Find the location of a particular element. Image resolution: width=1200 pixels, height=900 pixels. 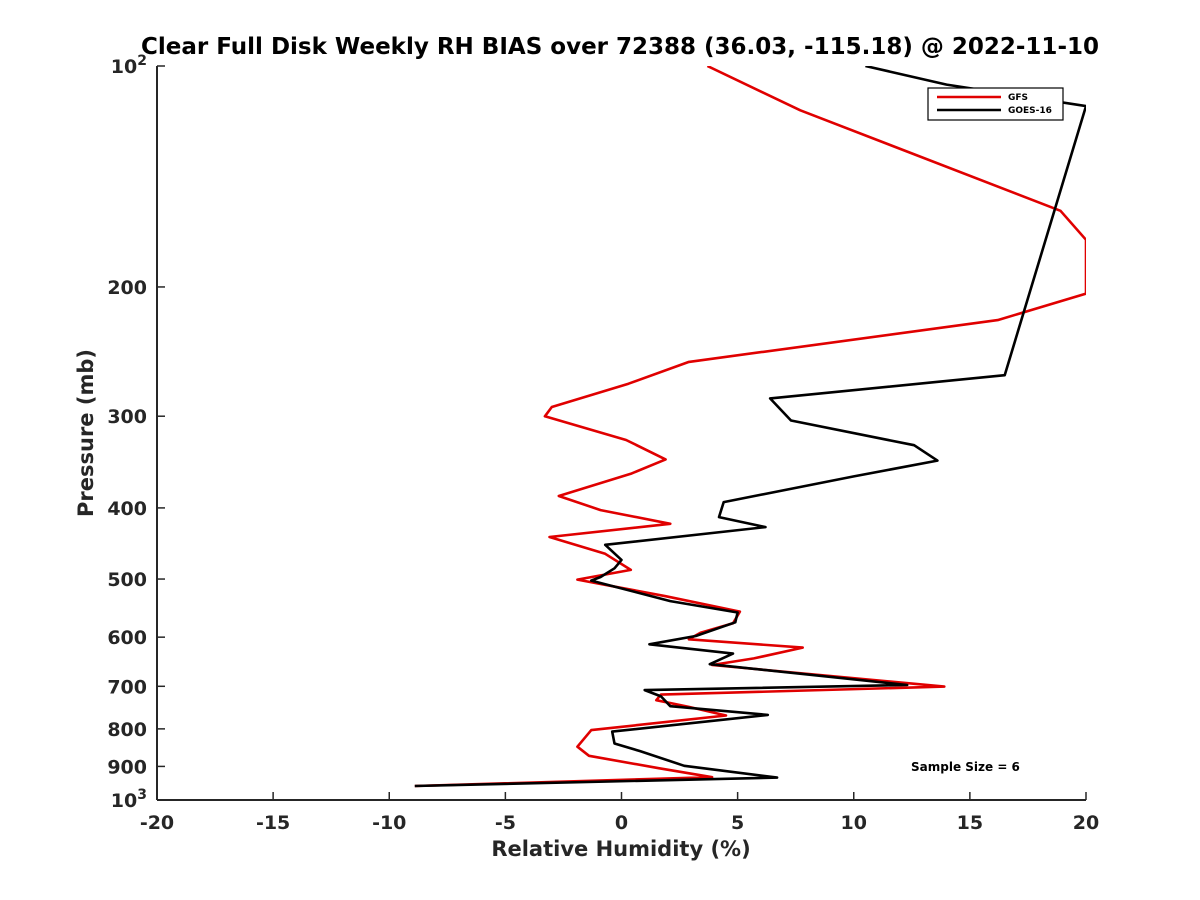

y-tick-label: 300 is located at coordinates (127, 417).